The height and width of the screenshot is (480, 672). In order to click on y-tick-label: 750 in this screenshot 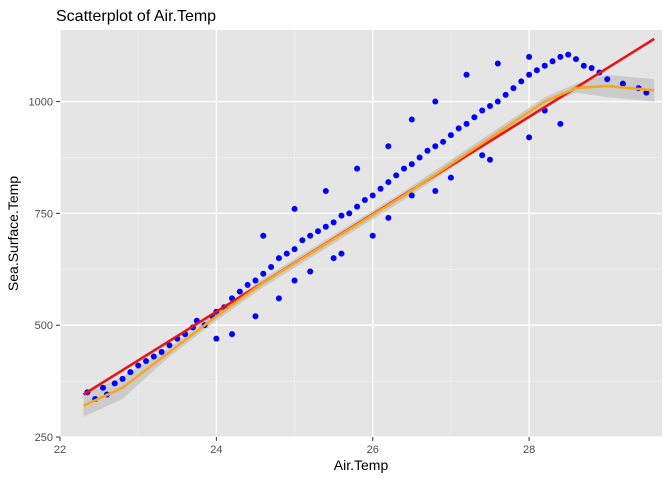, I will do `click(44, 214)`.